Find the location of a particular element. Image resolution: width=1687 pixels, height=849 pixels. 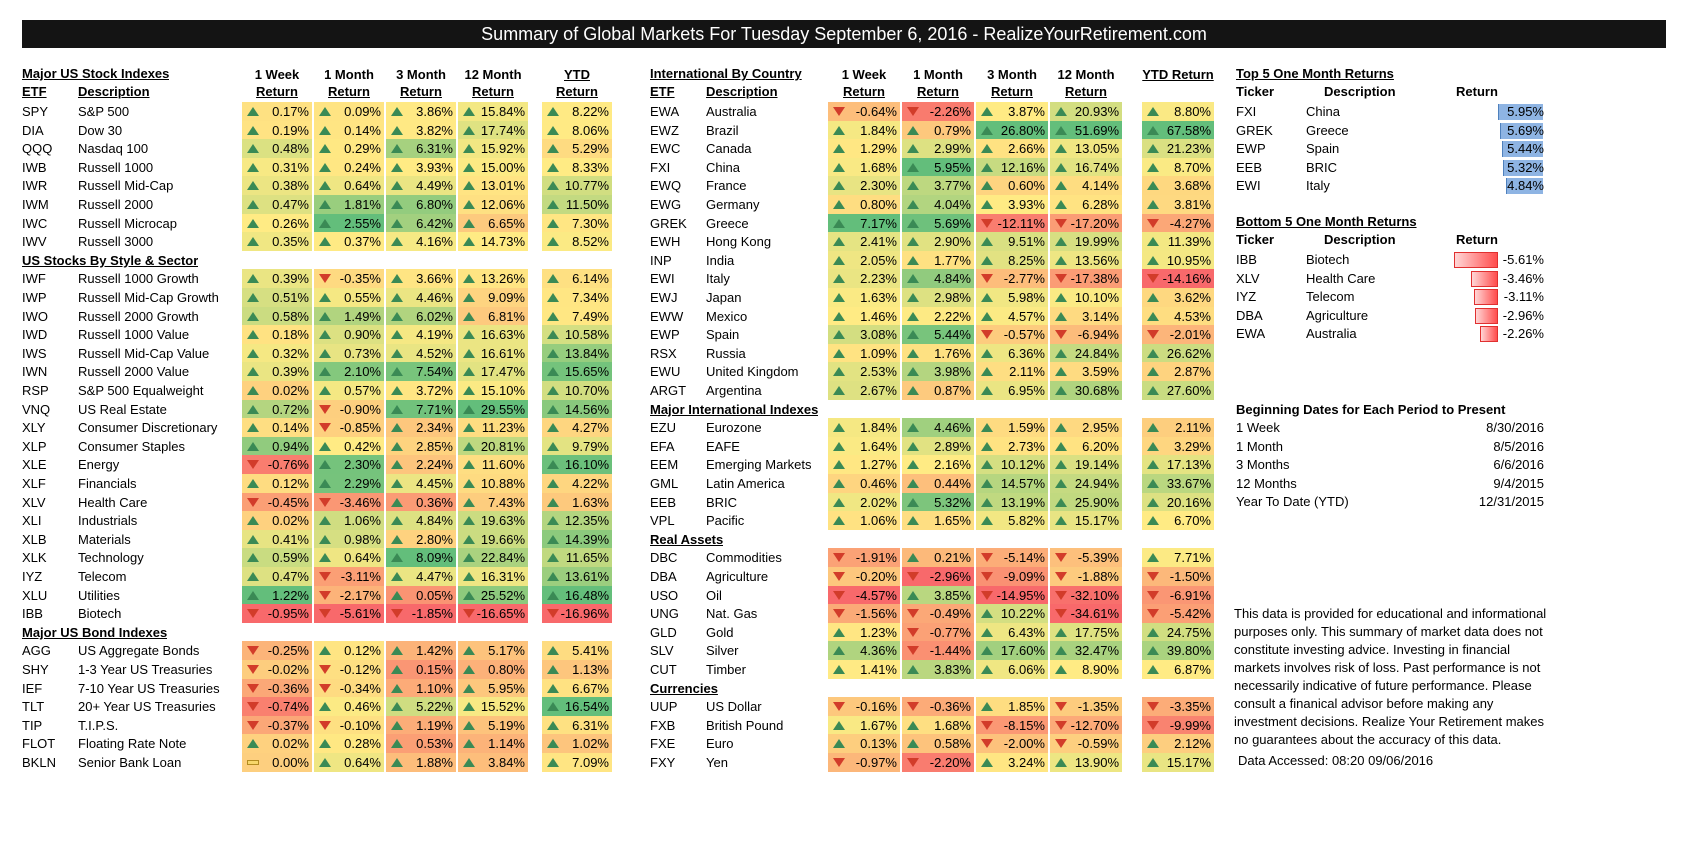

return-cell: 1.88% is located at coordinates (421, 762).